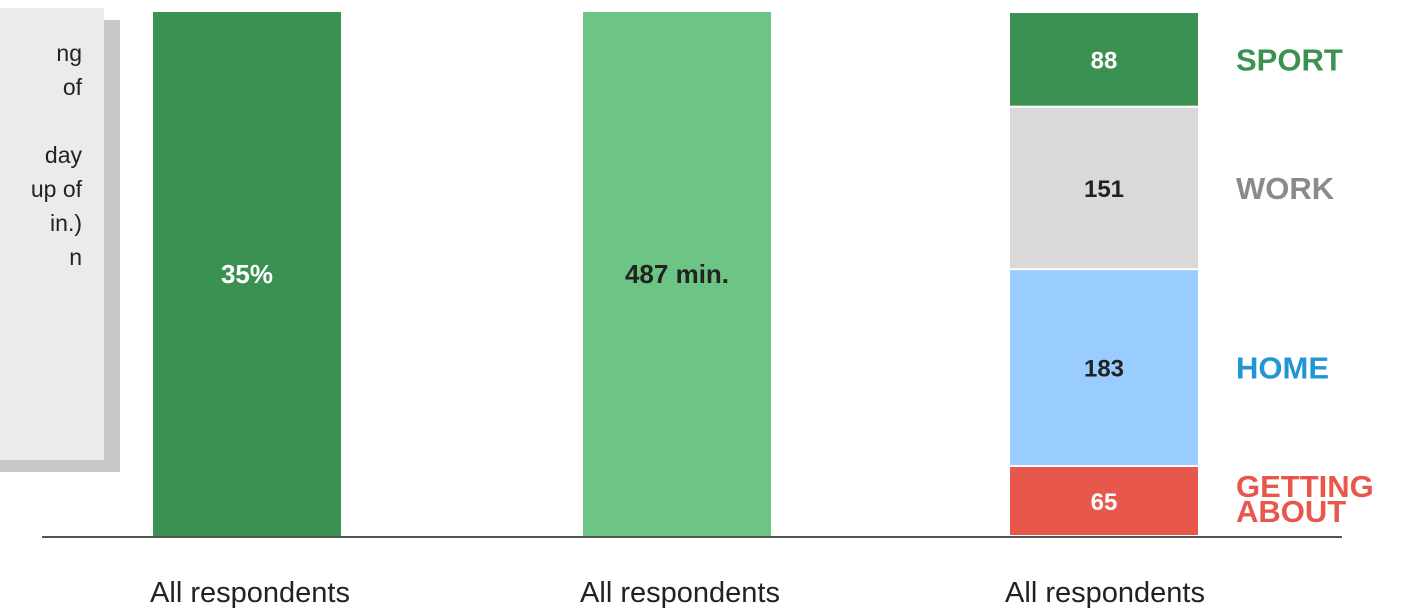 This screenshot has height=610, width=1408. What do you see at coordinates (72, 87) in the screenshot?
I see `note-line: of` at bounding box center [72, 87].